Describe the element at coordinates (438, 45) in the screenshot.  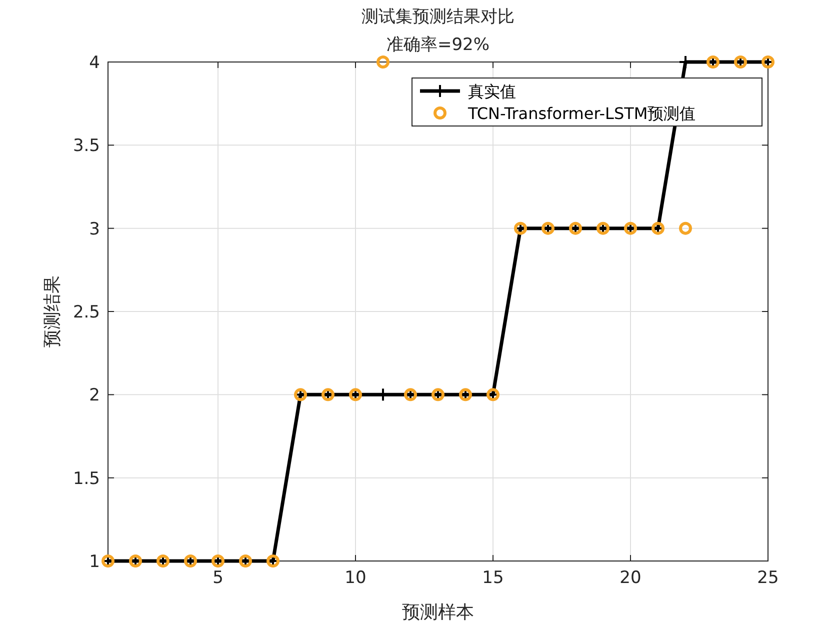
I see `chart-subtitle: 准确率=92%` at that location.